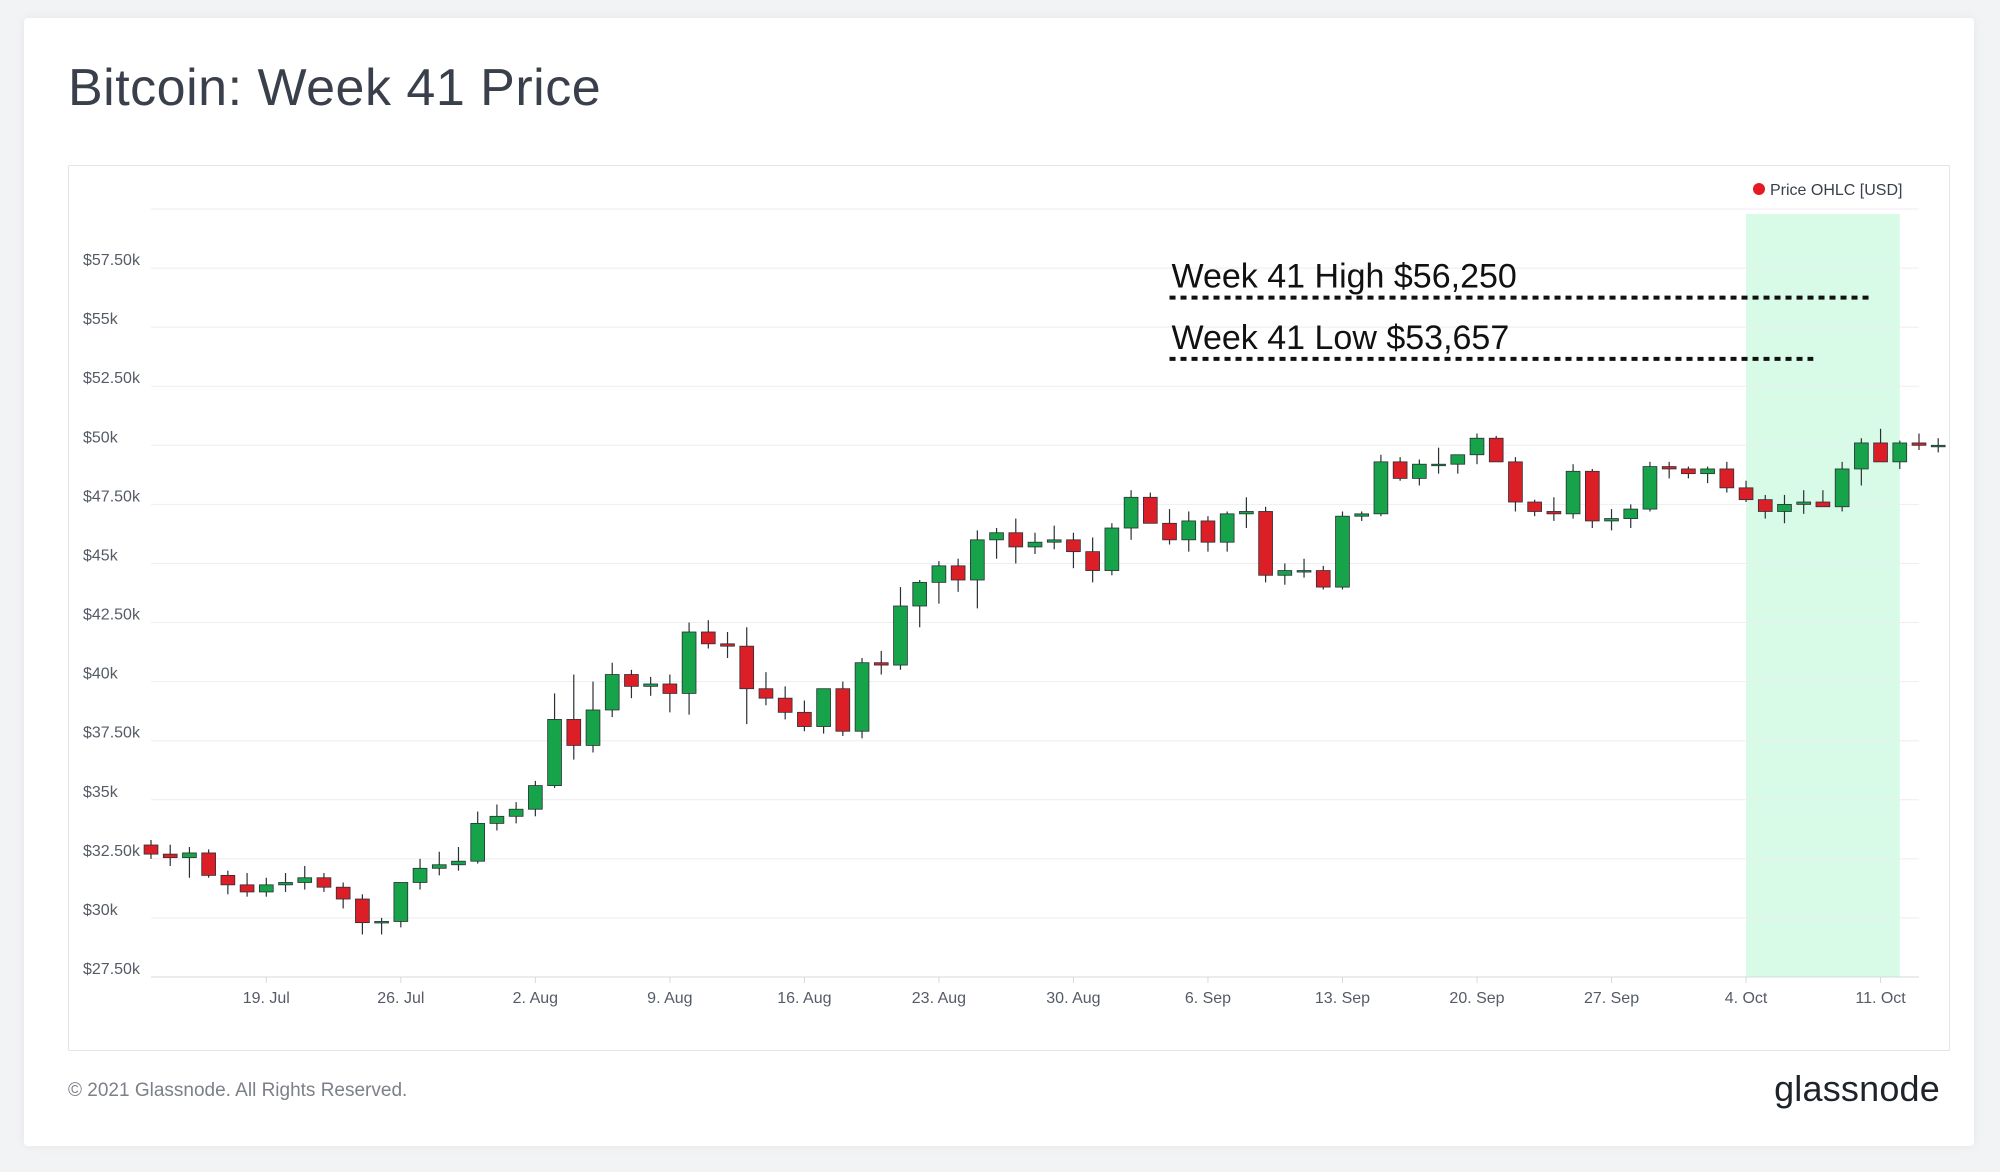 This screenshot has height=1172, width=2000. Describe the element at coordinates (1208, 998) in the screenshot. I see `x-tick-label: 6. Sep` at that location.